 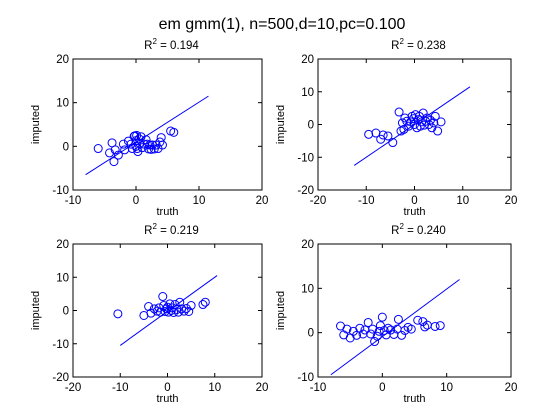 I want to click on fit-line, so click(x=395, y=327).